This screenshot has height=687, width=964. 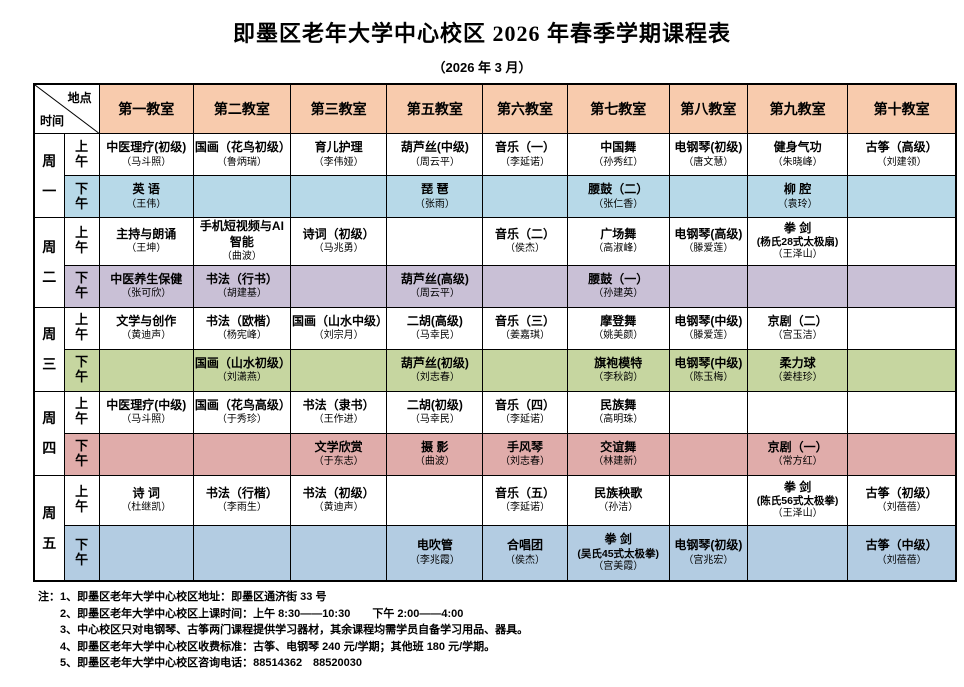 I want to click on course-name: 国画（花鸟初级）, so click(x=242, y=146).